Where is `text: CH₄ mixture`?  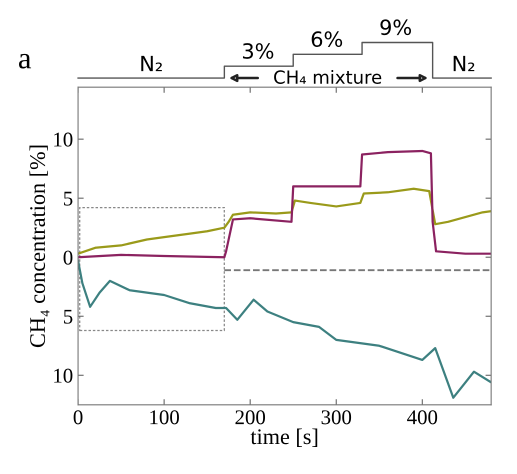
text: CH₄ mixture is located at coordinates (328, 77).